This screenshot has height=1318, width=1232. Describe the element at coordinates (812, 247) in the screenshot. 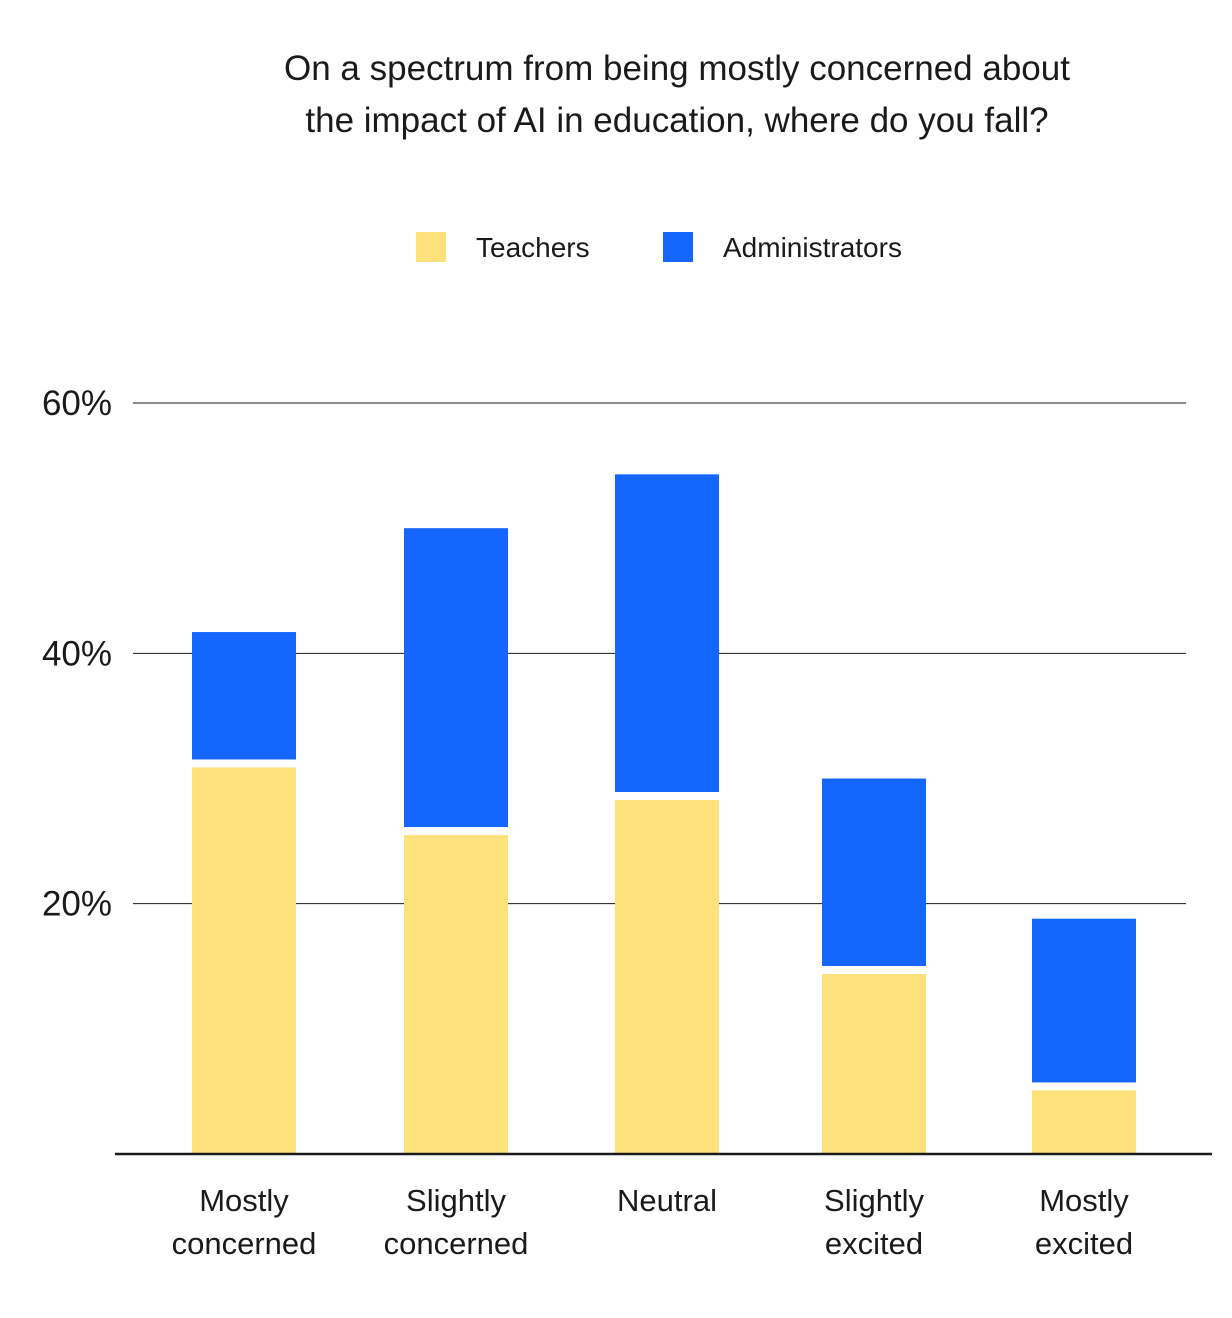

I see `legend-label-administrators: Administrators` at that location.